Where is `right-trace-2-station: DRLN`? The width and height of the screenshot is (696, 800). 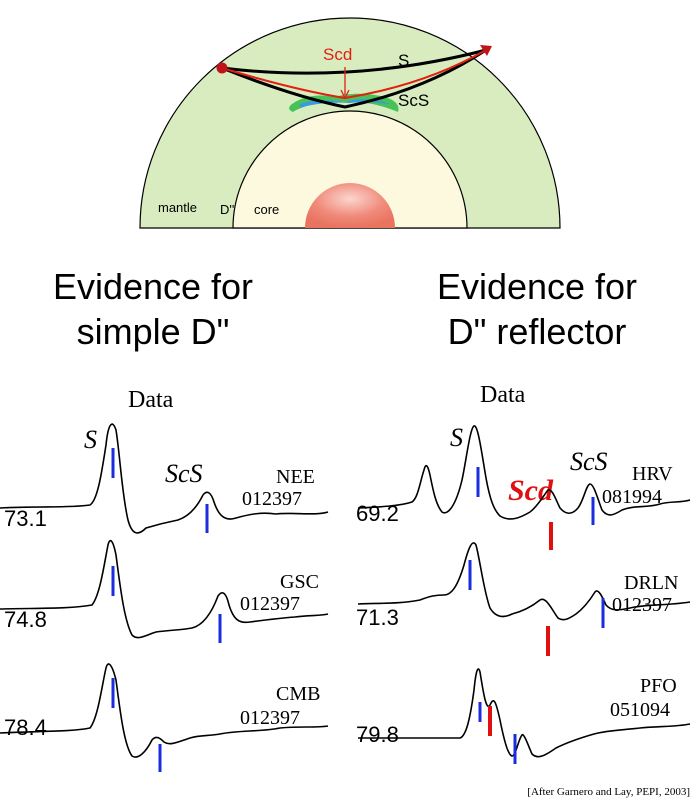 right-trace-2-station: DRLN is located at coordinates (651, 583).